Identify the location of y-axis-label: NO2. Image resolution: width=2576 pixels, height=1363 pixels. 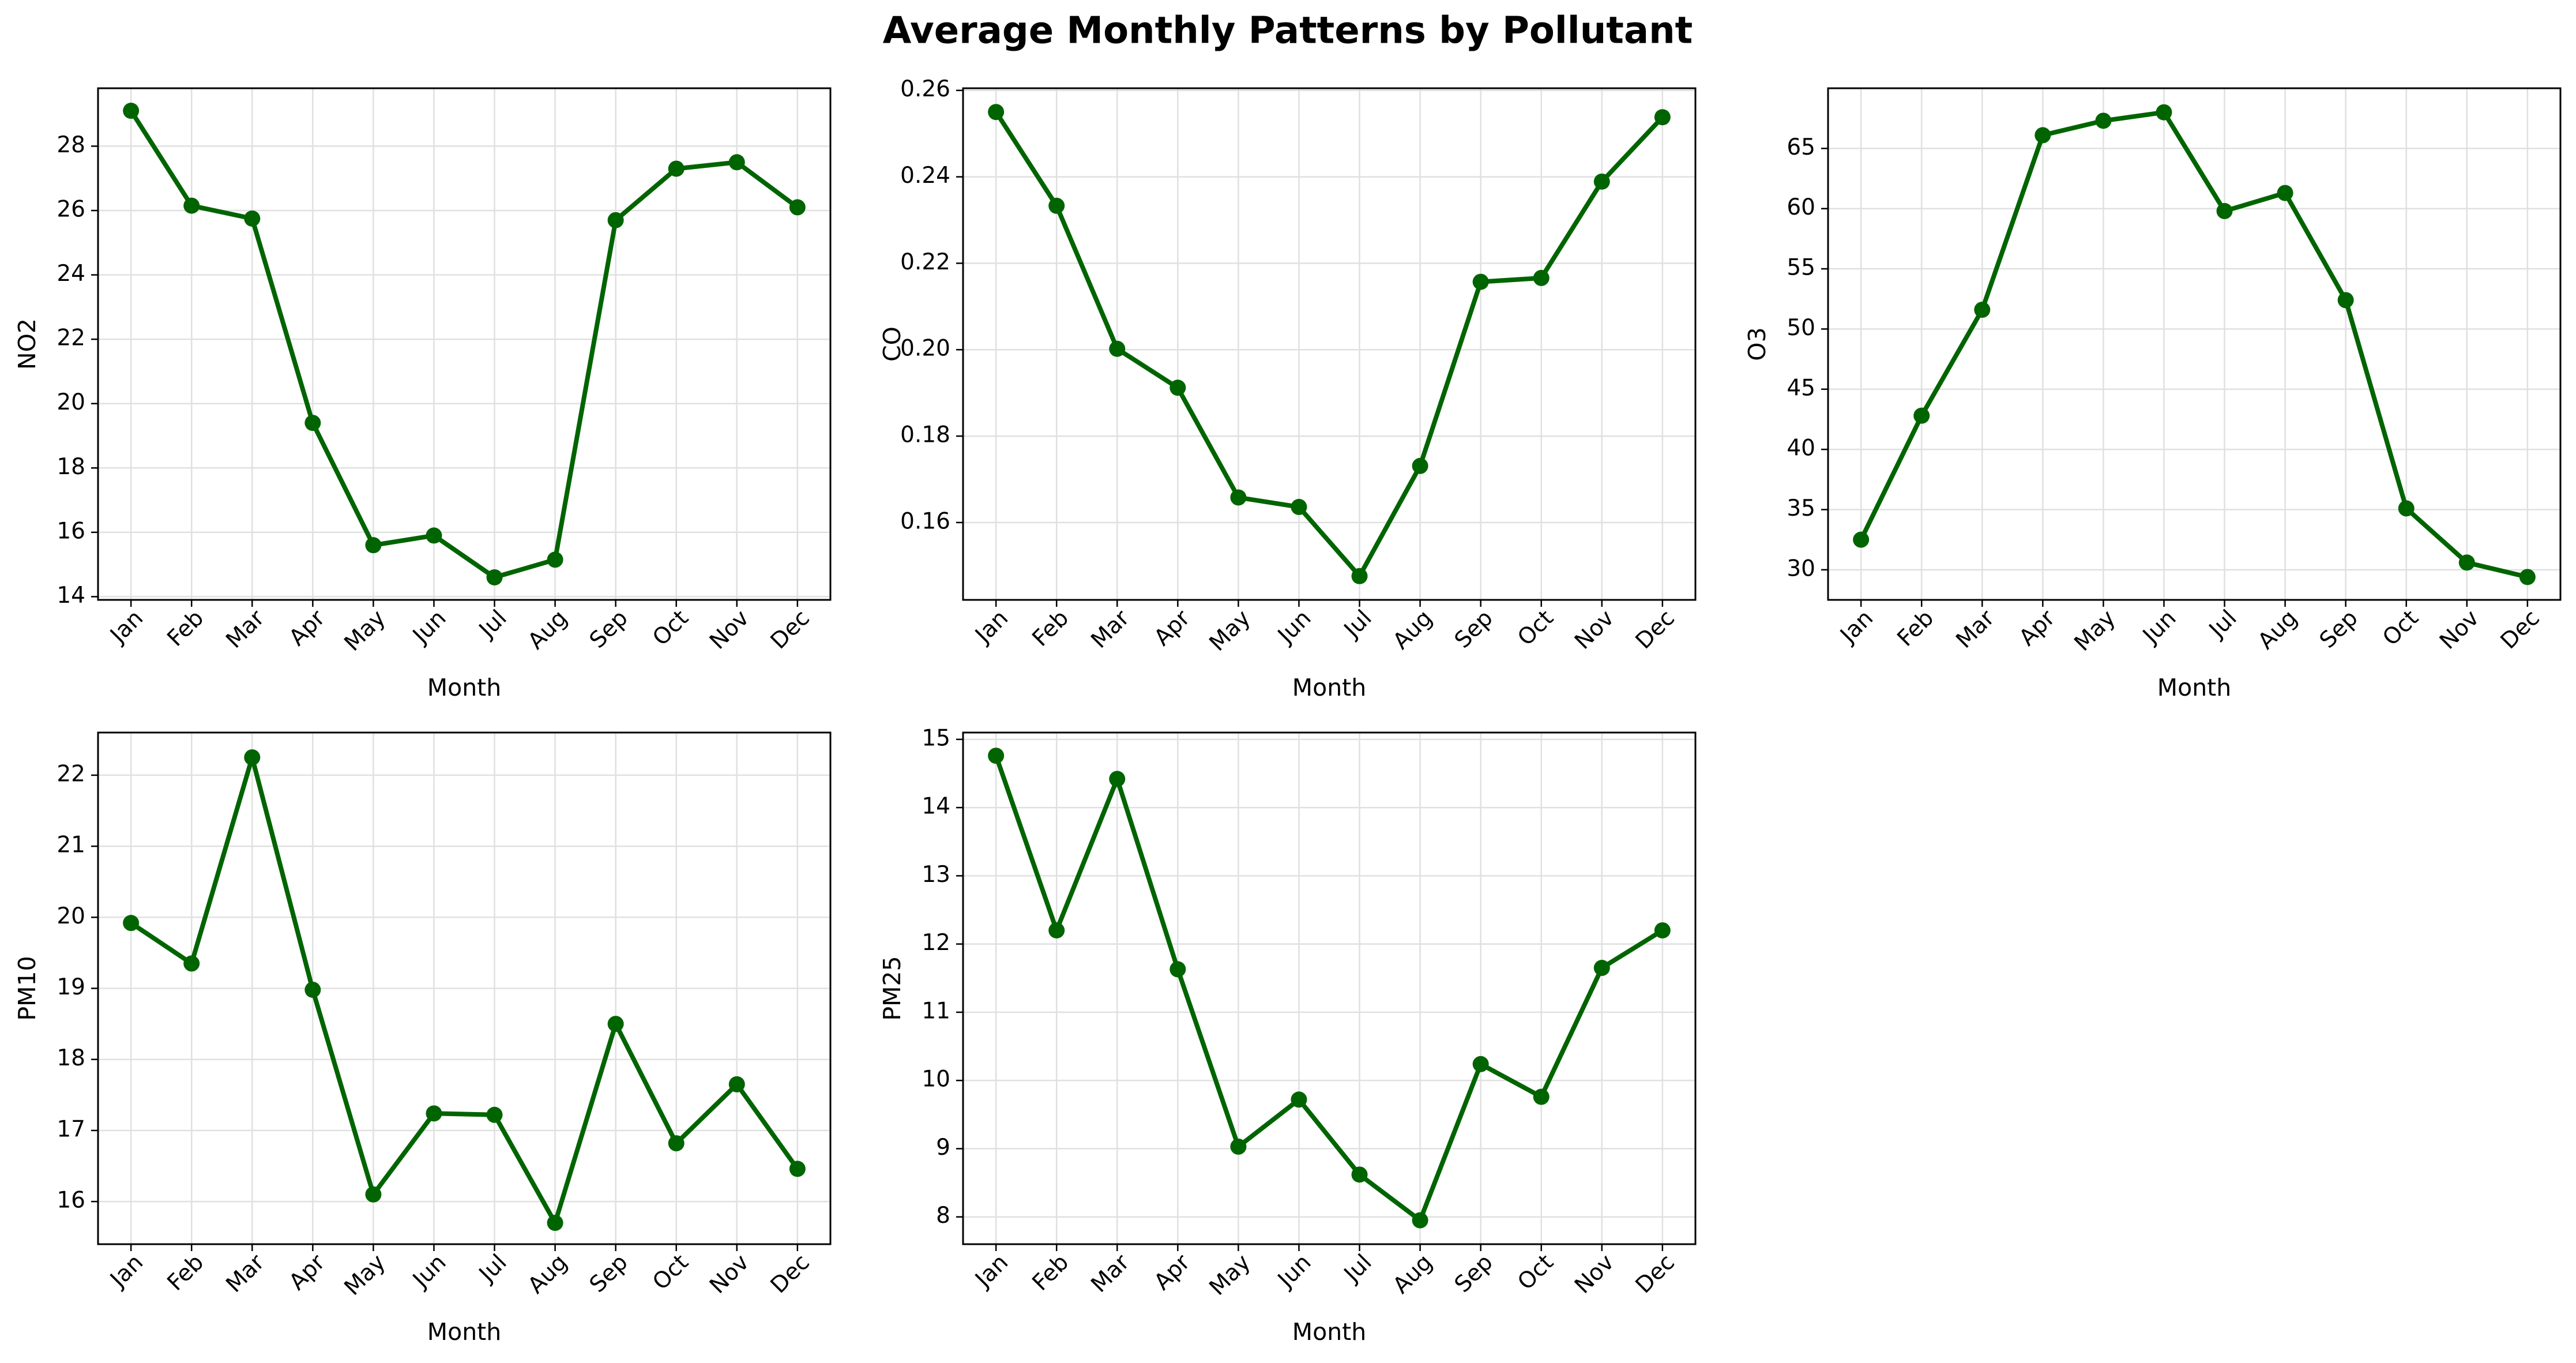
(27, 344).